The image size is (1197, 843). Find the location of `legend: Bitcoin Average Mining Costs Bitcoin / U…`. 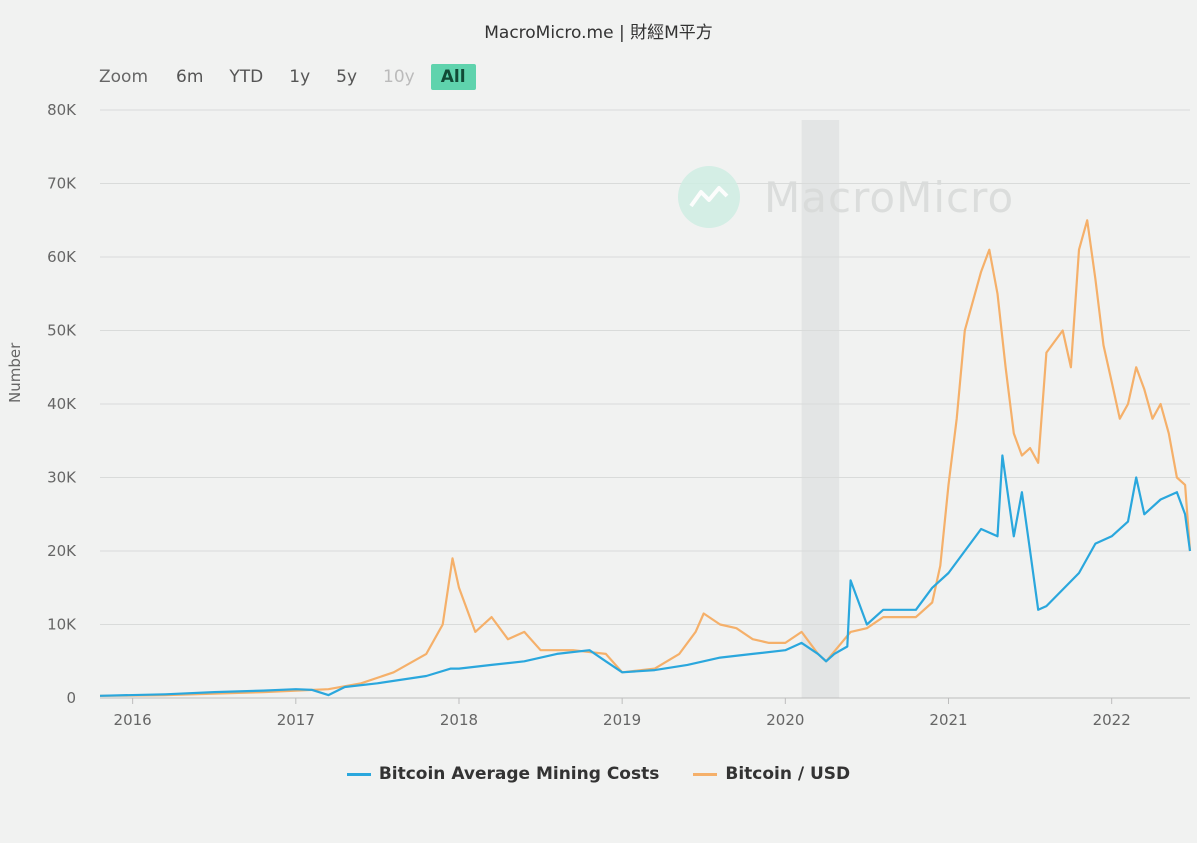

legend: Bitcoin Average Mining Costs Bitcoin / U… is located at coordinates (598, 774).